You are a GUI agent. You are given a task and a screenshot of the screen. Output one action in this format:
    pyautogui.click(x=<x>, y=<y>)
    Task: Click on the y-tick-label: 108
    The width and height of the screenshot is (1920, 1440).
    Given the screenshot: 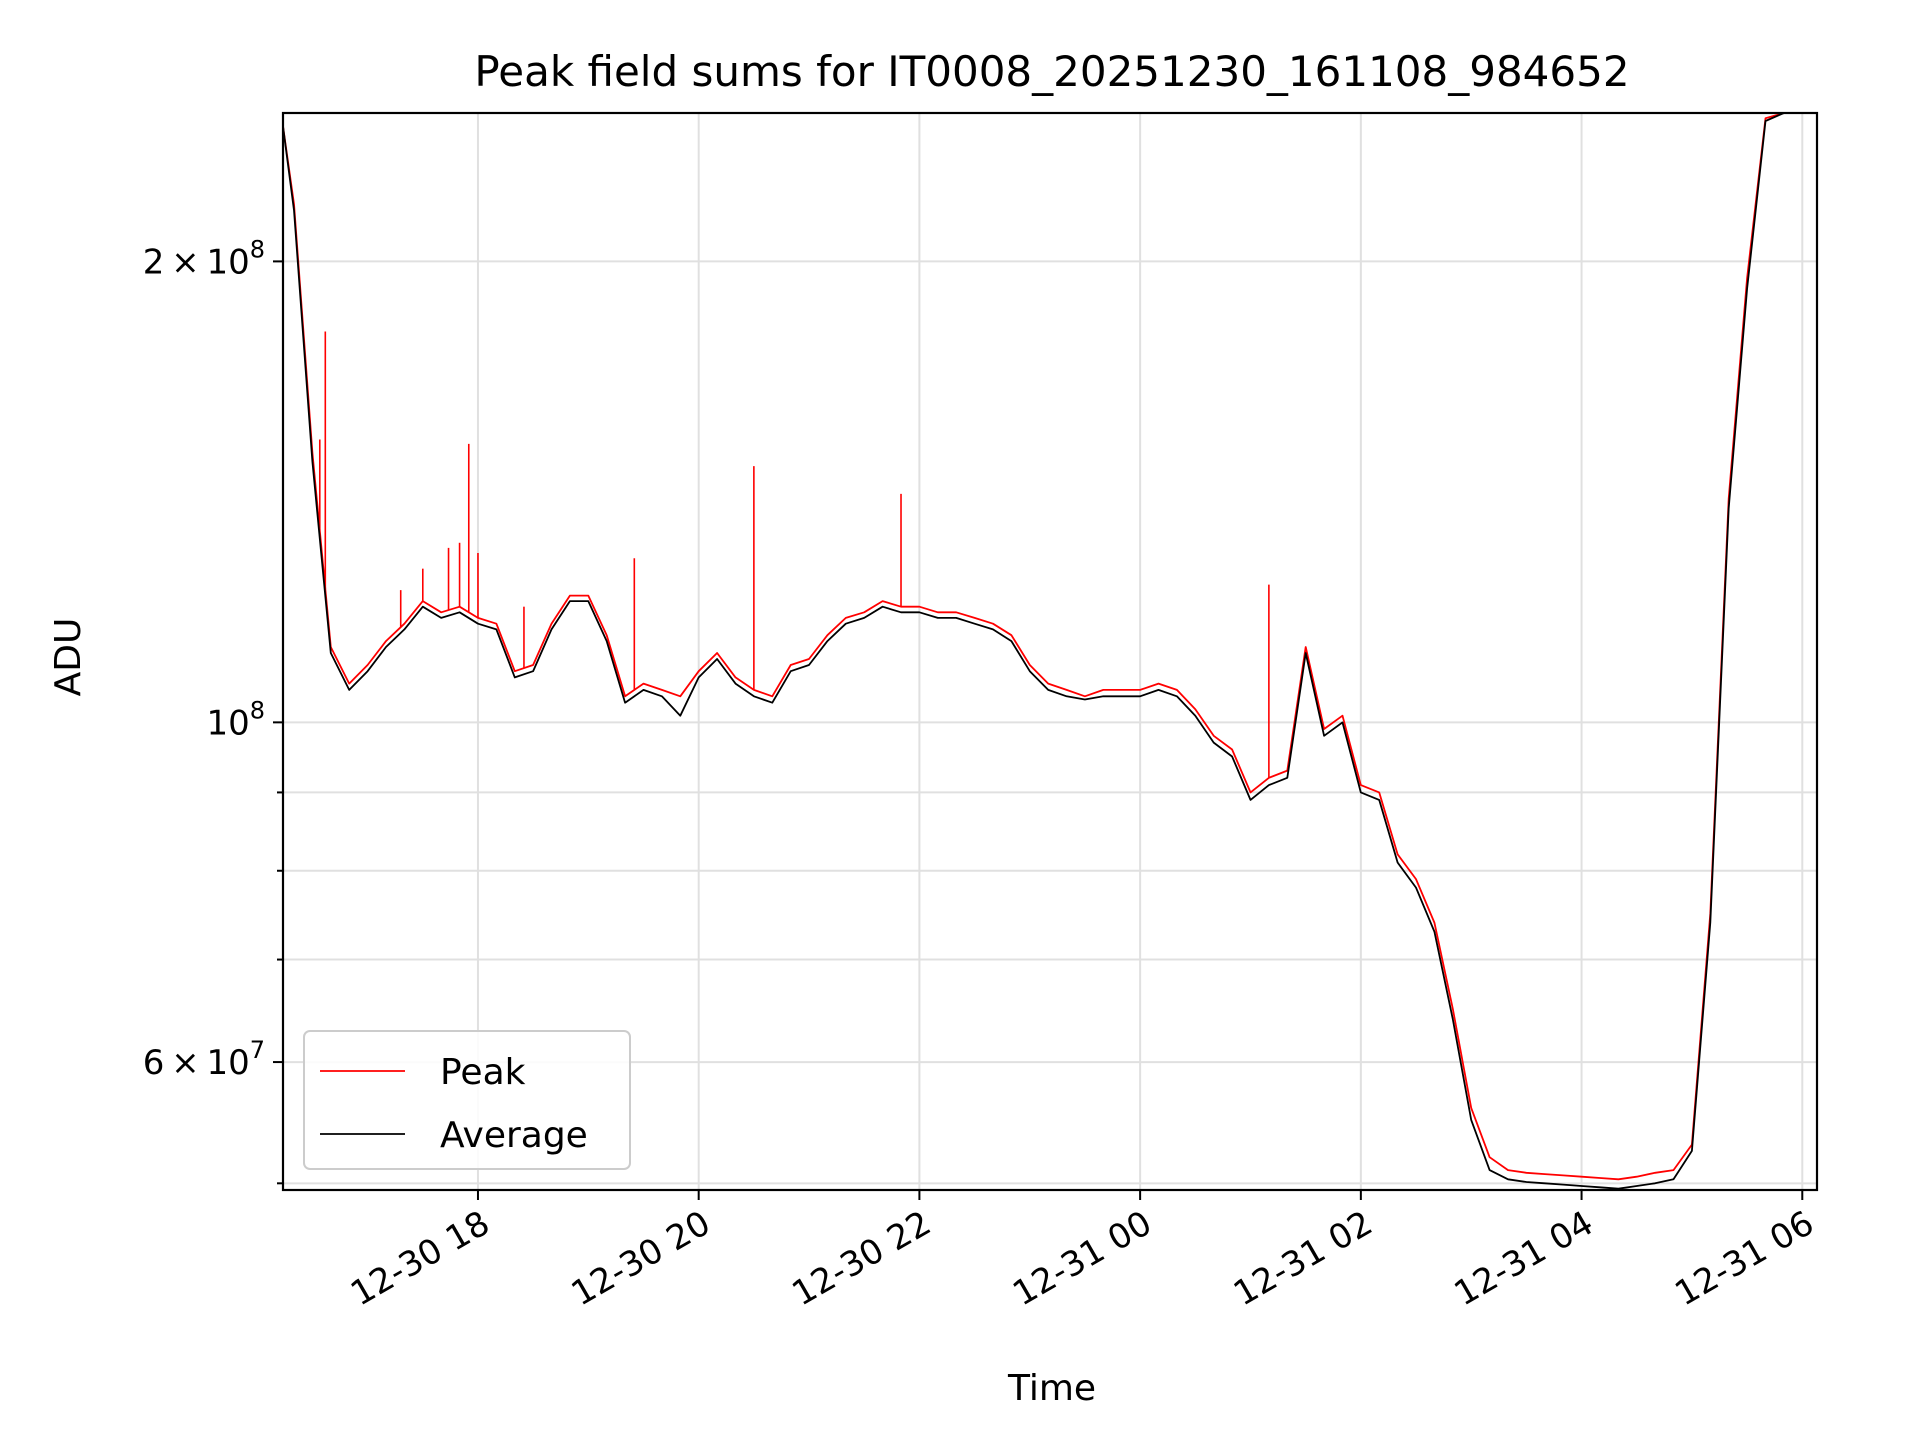 What is the action you would take?
    pyautogui.click(x=235, y=719)
    